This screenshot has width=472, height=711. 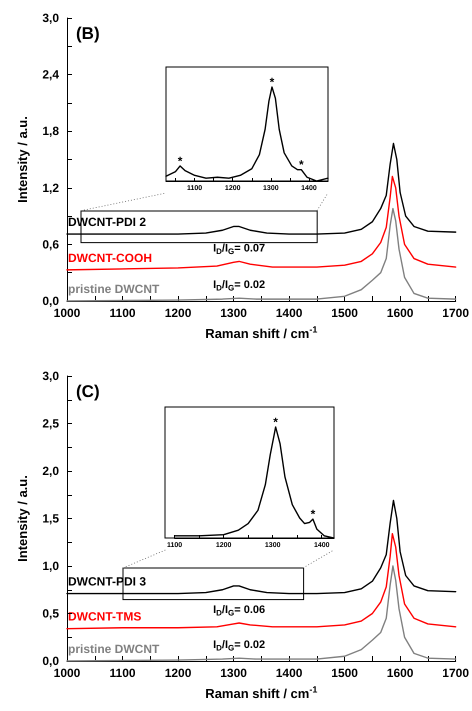 What do you see at coordinates (88, 391) in the screenshot?
I see `chart-title: (C)` at bounding box center [88, 391].